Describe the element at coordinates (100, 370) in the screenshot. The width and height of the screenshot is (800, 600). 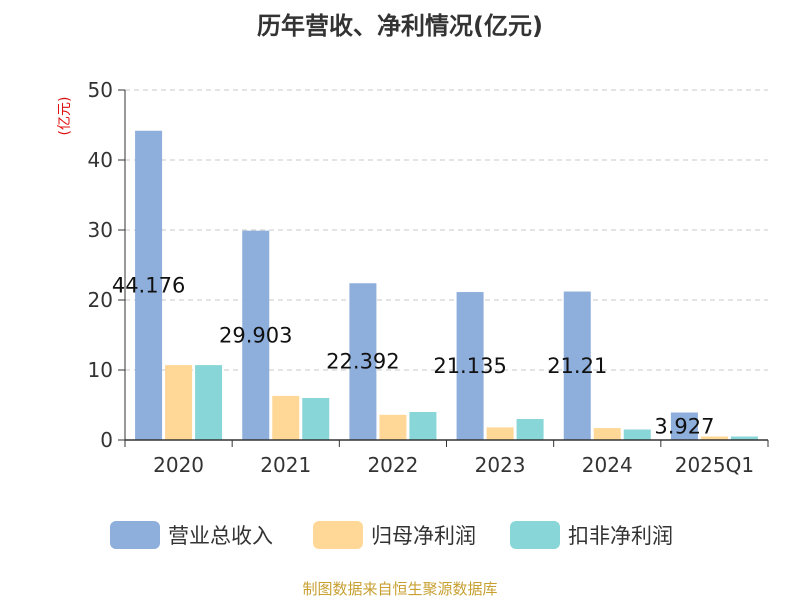
I see `y-tick-label: 10` at that location.